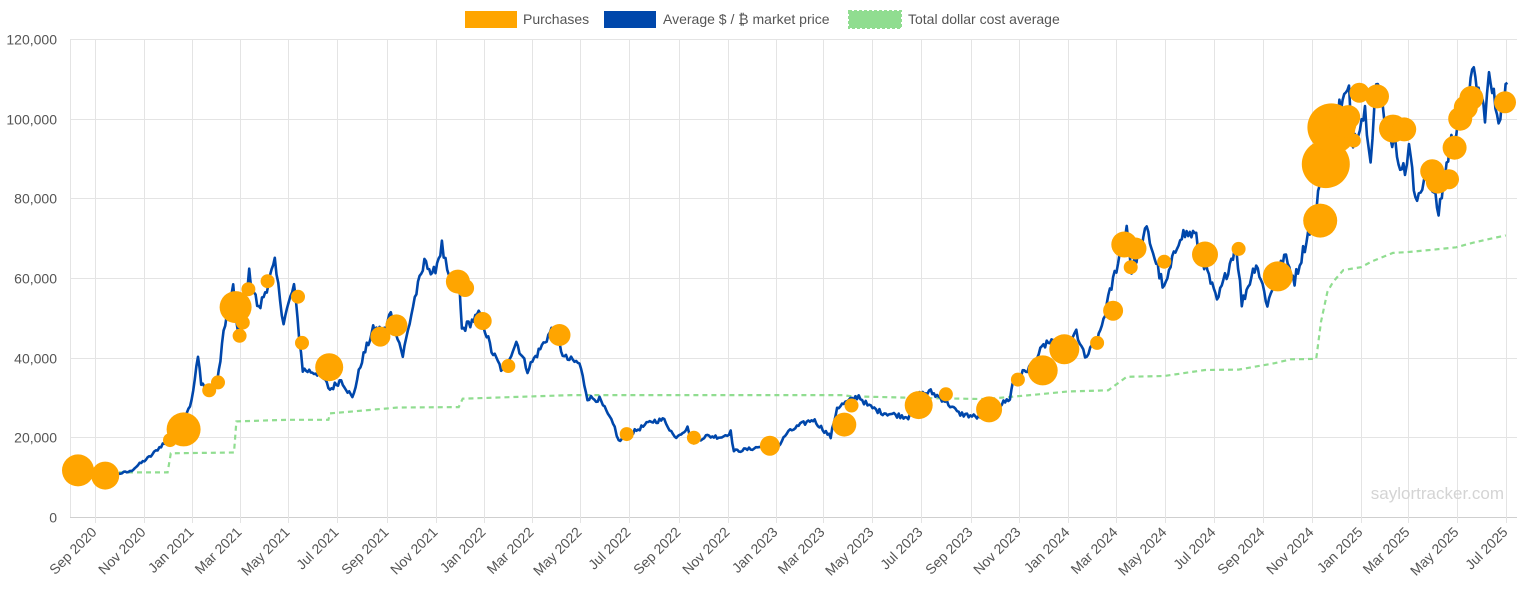  What do you see at coordinates (171, 550) in the screenshot?
I see `x-tick-label: Jan 2021` at bounding box center [171, 550].